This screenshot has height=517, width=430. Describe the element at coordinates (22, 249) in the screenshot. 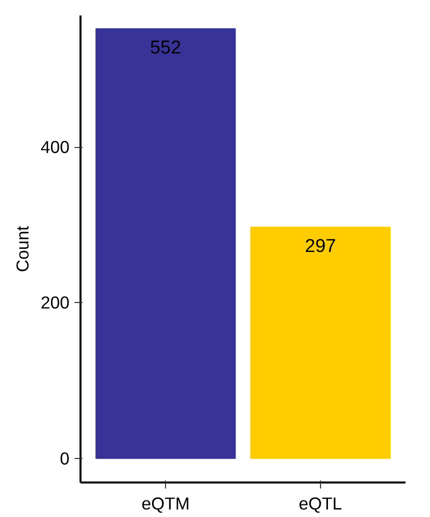

I see `y-axis-title: Count` at that location.